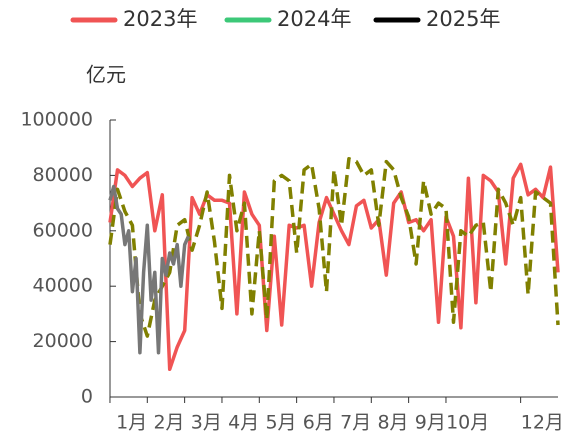  Describe the element at coordinates (168, 423) in the screenshot. I see `x-tick-label: 2月` at that location.